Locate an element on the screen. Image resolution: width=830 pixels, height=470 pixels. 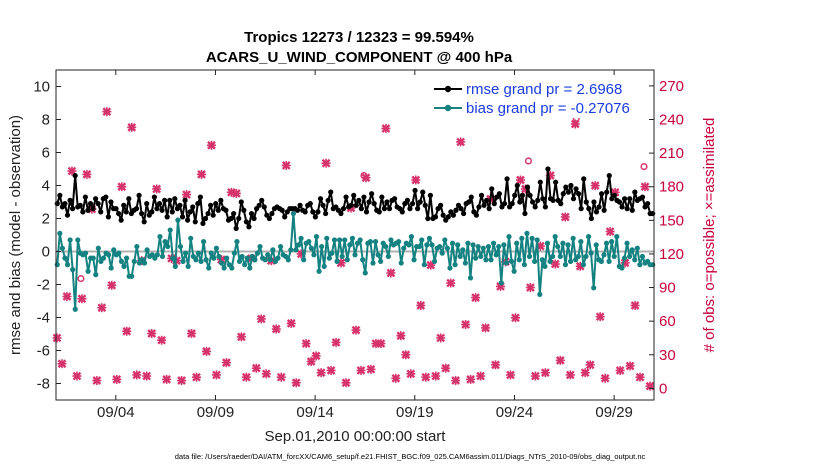
x-axis-label: Sep.01,2010 00:00:00 start is located at coordinates (356, 436).